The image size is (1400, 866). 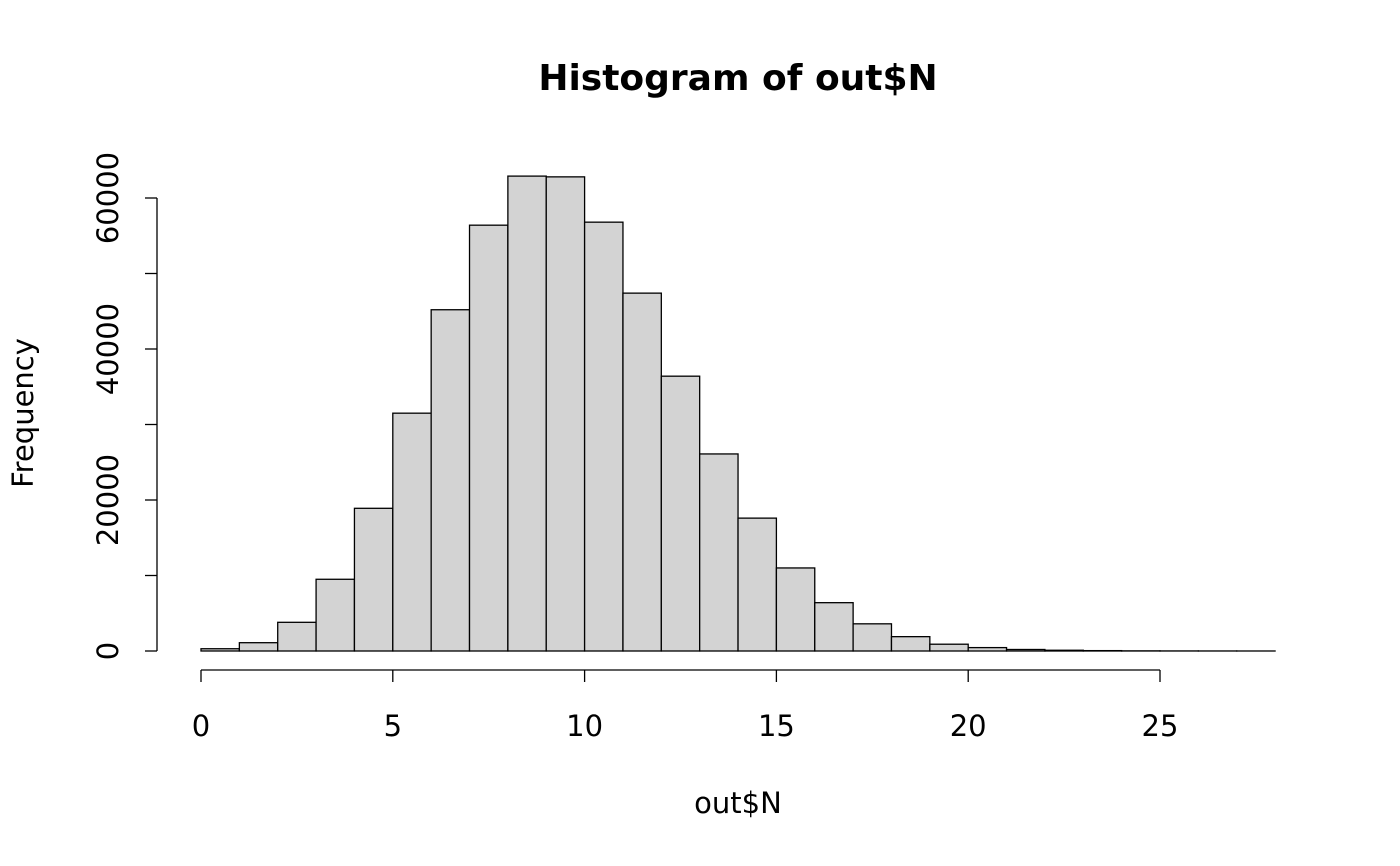 I want to click on x-tick-label: 15, so click(x=776, y=726).